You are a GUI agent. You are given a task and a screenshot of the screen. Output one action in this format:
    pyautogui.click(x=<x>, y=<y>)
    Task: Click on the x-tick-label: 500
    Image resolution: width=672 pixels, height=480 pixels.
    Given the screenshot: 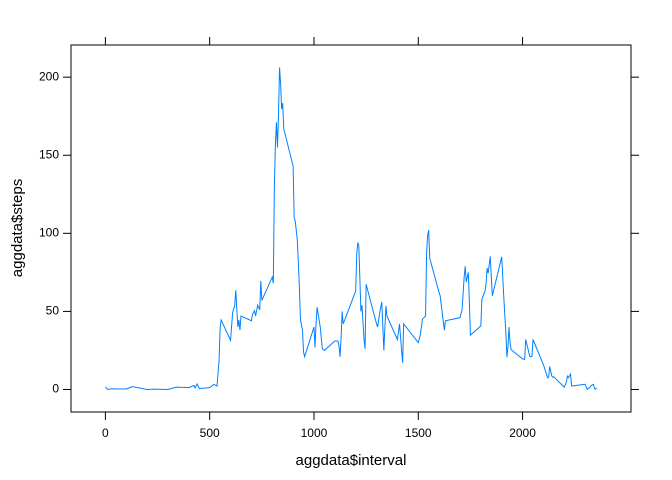 What is the action you would take?
    pyautogui.click(x=210, y=433)
    